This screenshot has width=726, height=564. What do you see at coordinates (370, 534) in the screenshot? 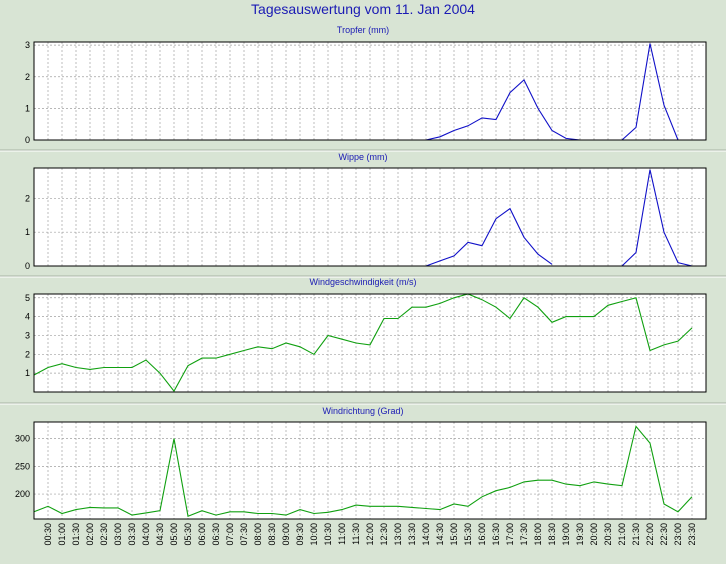
I see `x-tick-label: 12:00` at bounding box center [370, 534].